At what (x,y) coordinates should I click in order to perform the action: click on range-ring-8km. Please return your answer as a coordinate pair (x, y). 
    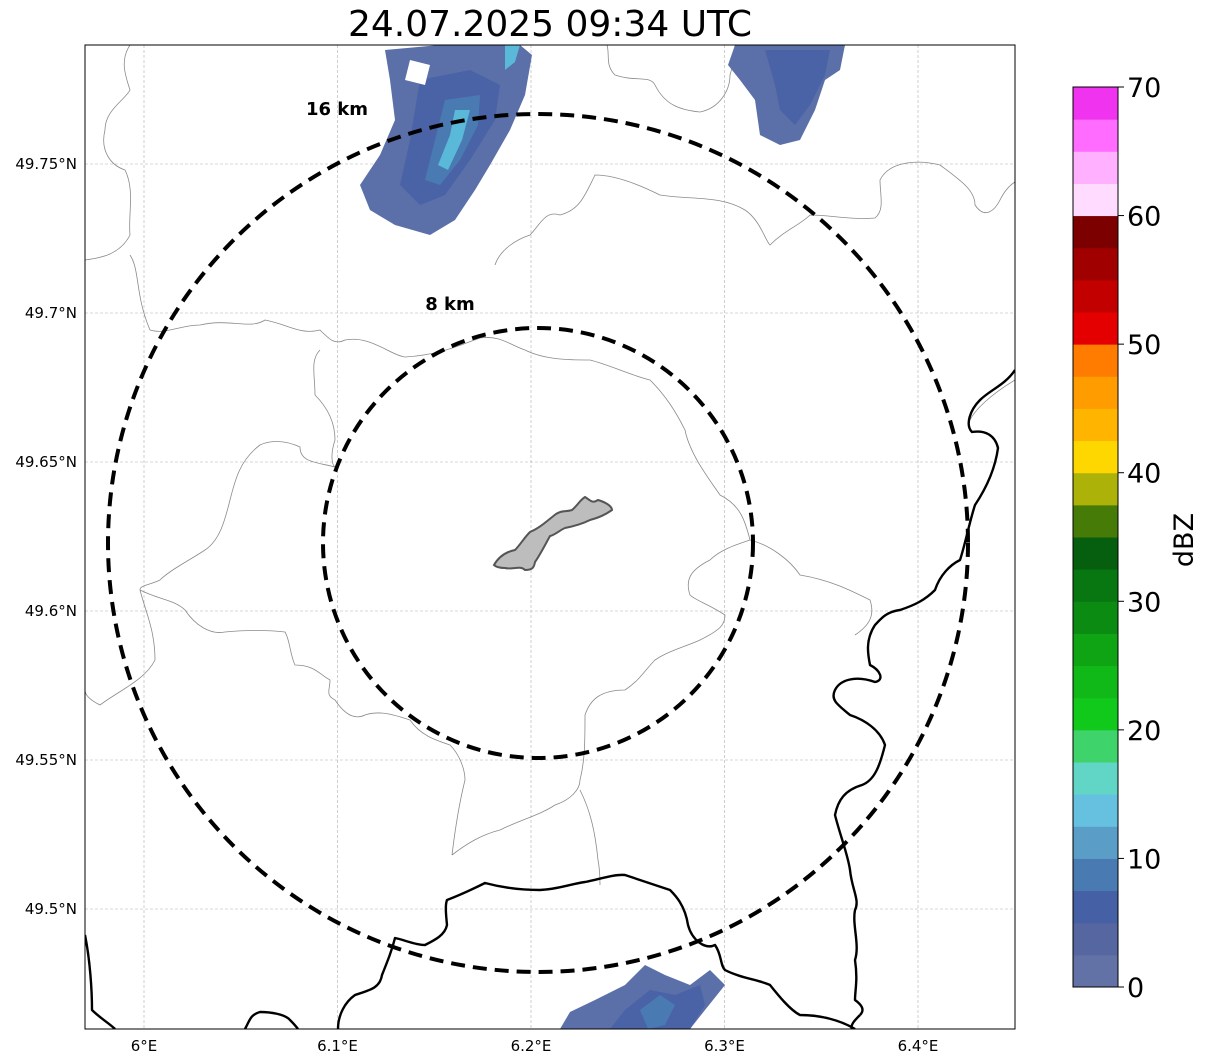
    Looking at the image, I should click on (538, 543).